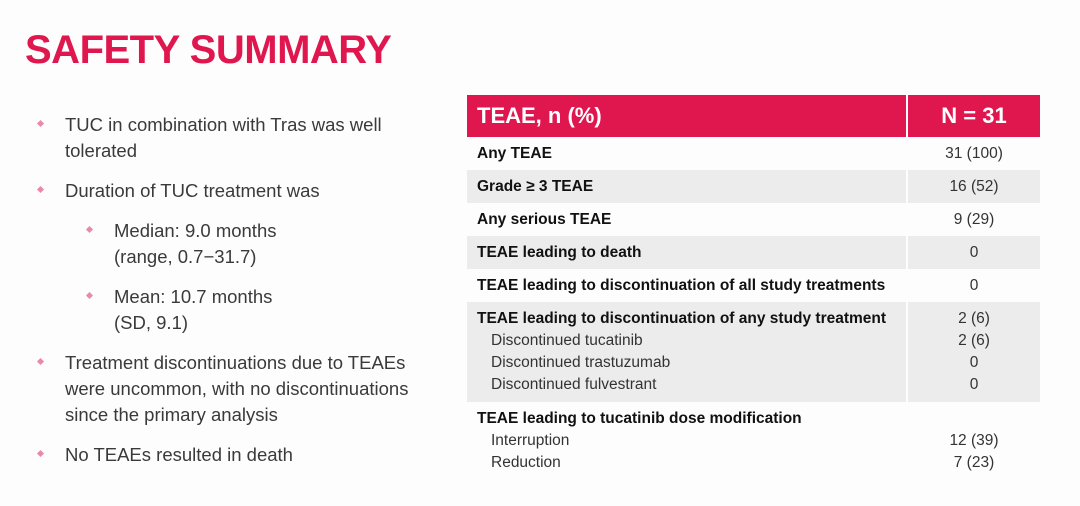 The height and width of the screenshot is (506, 1080). I want to click on row-label: TEAE leading to death, so click(686, 252).